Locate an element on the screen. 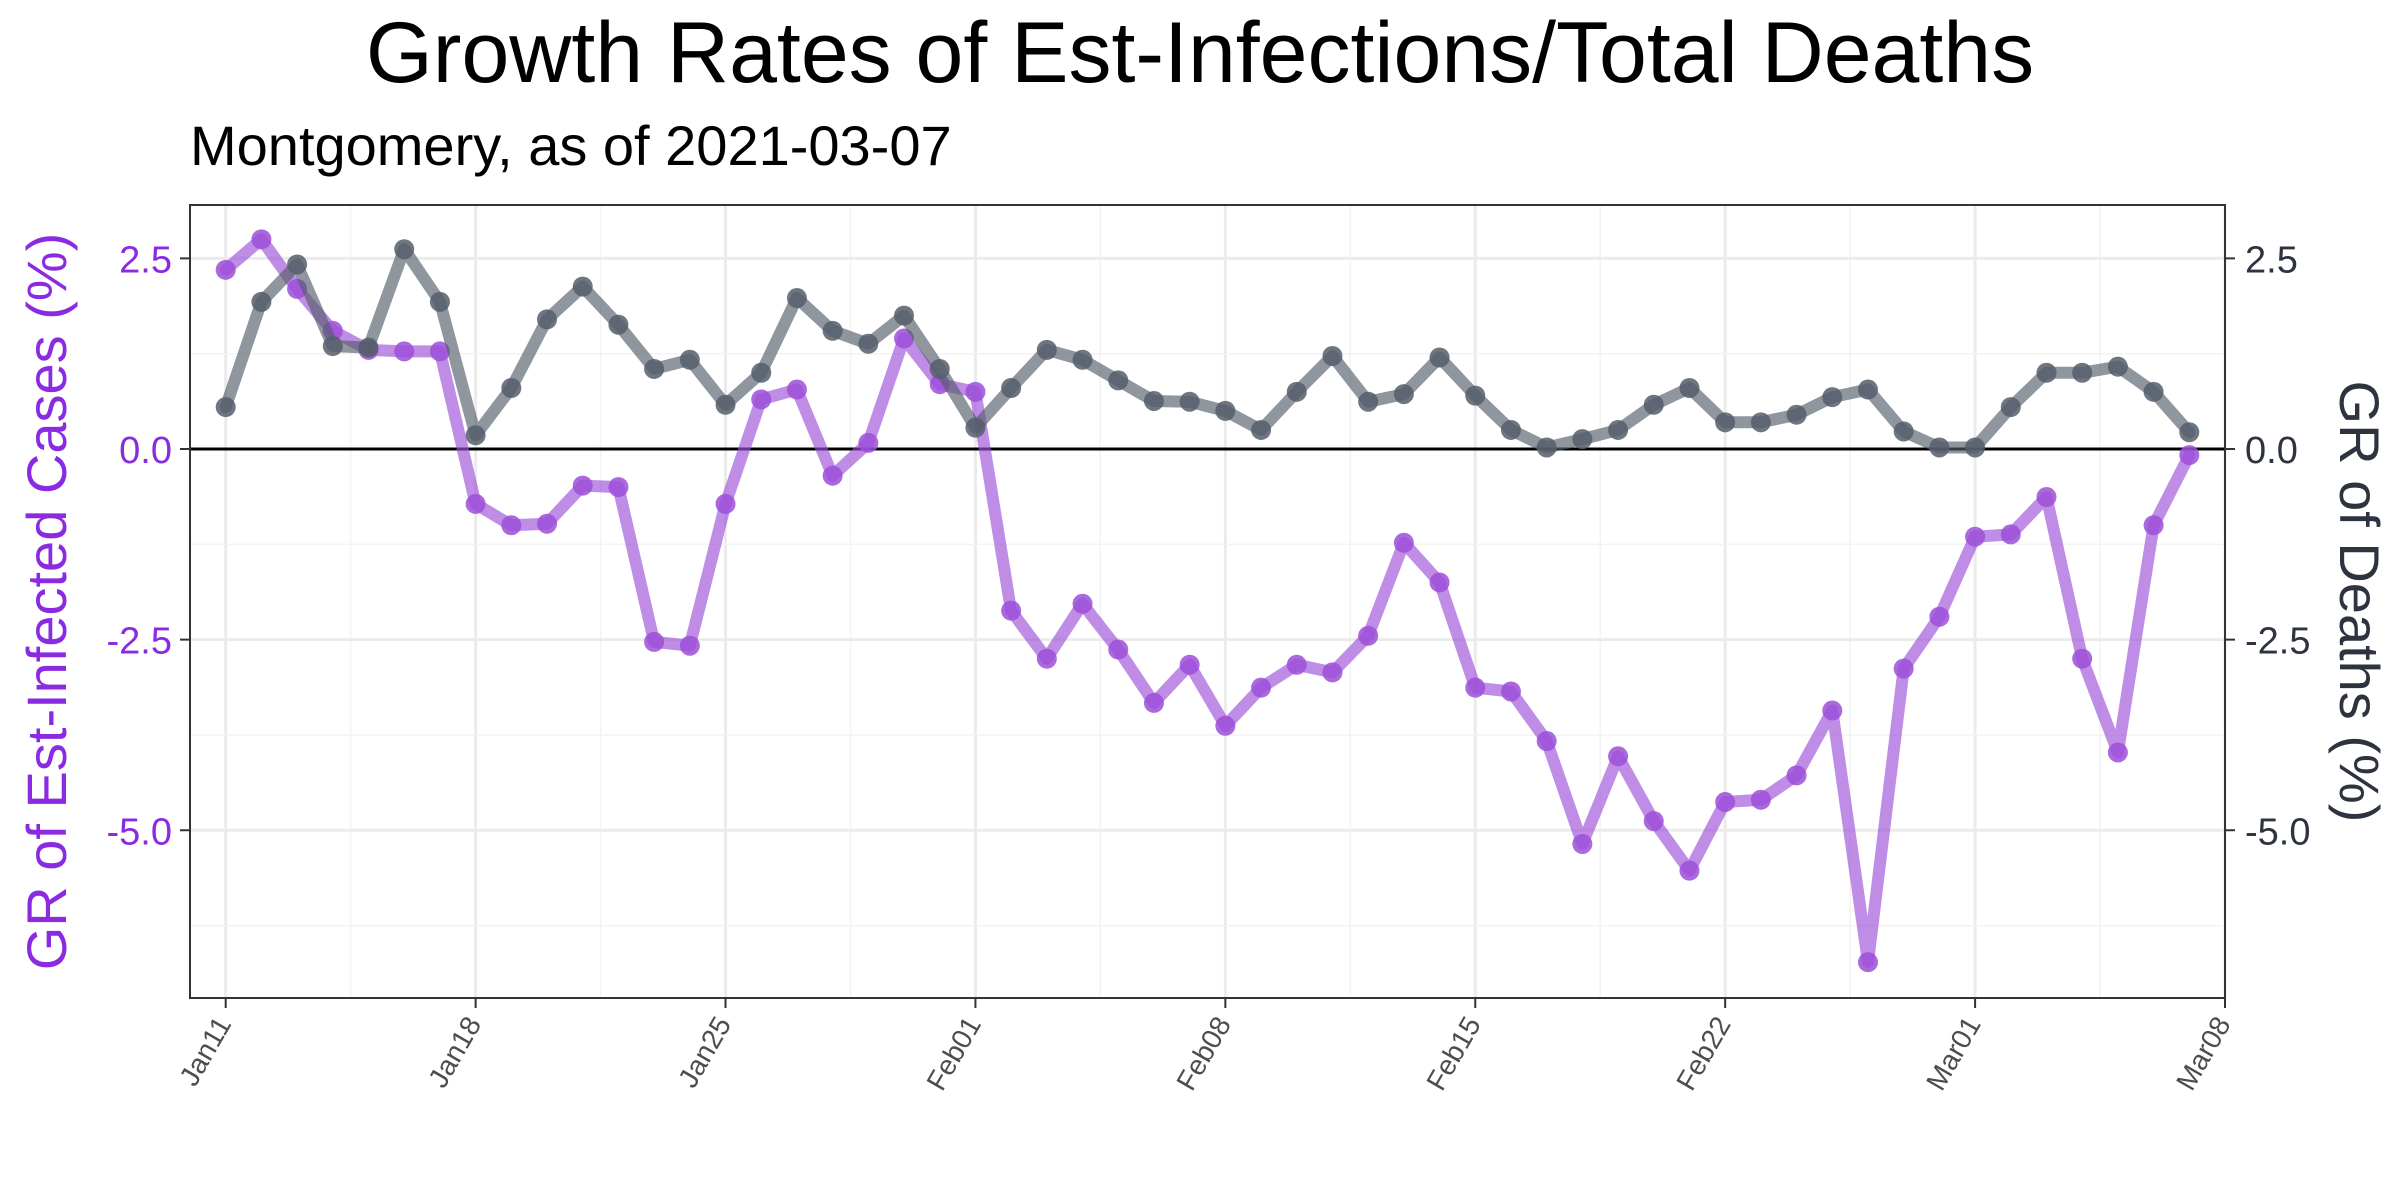 The image size is (2400, 1200). y-tick-label-left: -2.5 is located at coordinates (139, 642).